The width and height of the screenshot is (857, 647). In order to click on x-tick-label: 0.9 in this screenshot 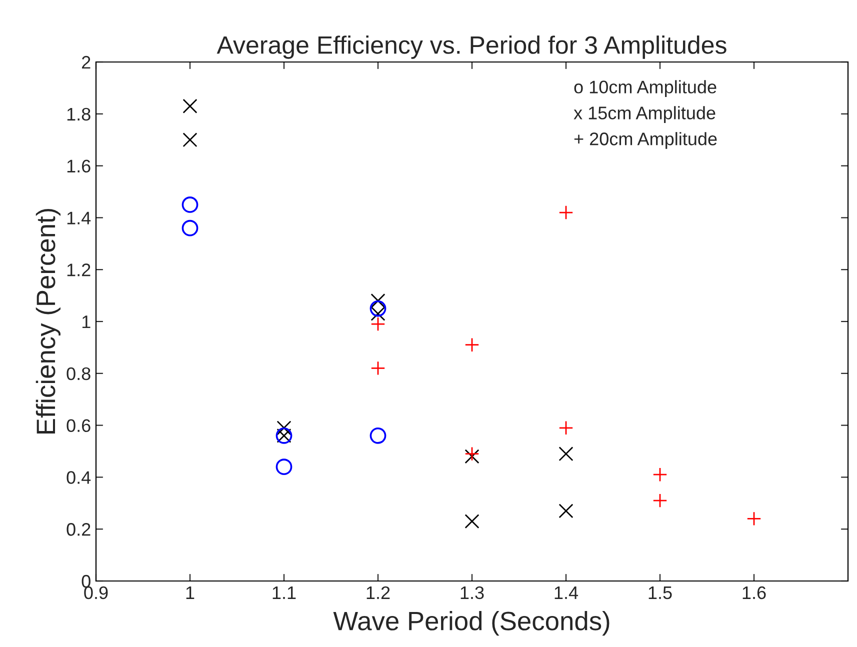, I will do `click(96, 593)`.